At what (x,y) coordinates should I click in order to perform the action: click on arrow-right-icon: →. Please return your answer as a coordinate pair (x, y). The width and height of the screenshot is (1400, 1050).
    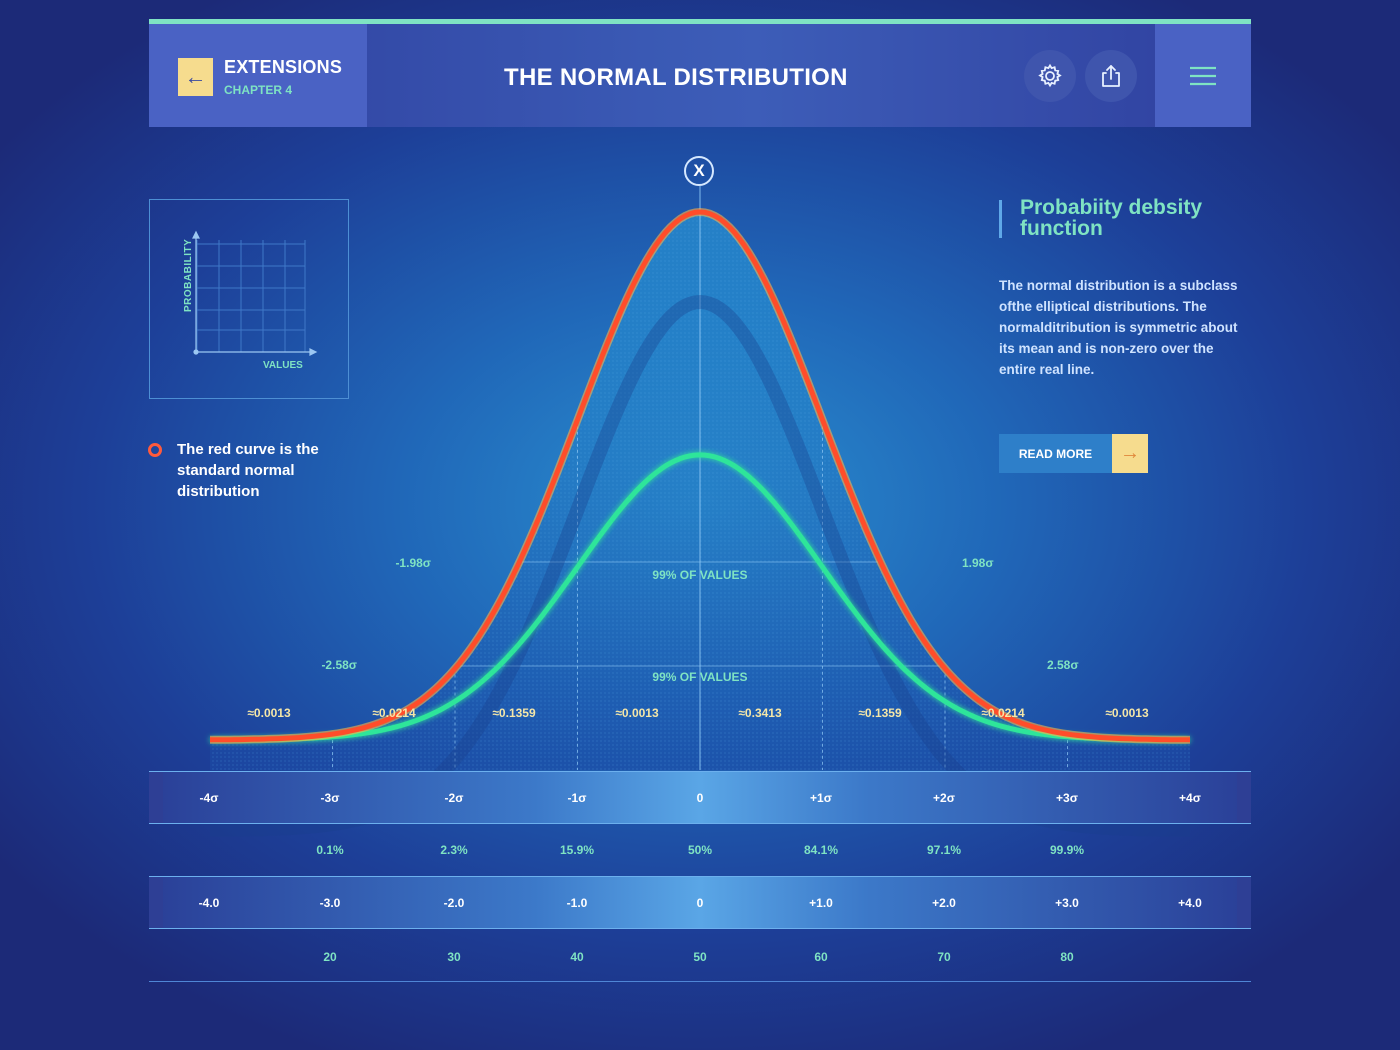
    Looking at the image, I should click on (1130, 453).